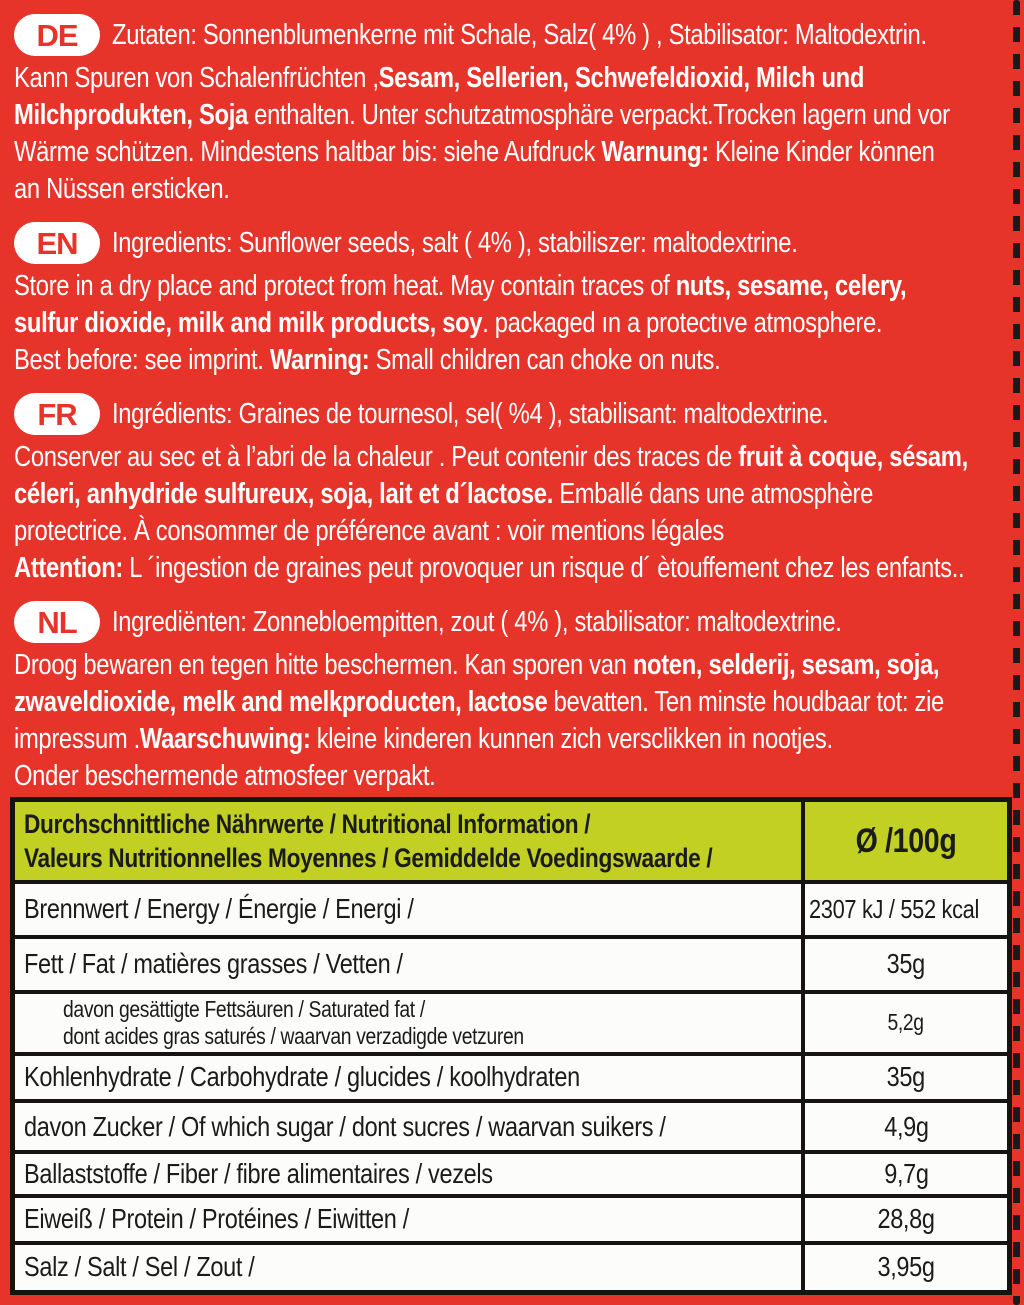 The image size is (1024, 1305). I want to click on nutrient-name: Salz / Salt / Sel / Zout /, so click(139, 1267).